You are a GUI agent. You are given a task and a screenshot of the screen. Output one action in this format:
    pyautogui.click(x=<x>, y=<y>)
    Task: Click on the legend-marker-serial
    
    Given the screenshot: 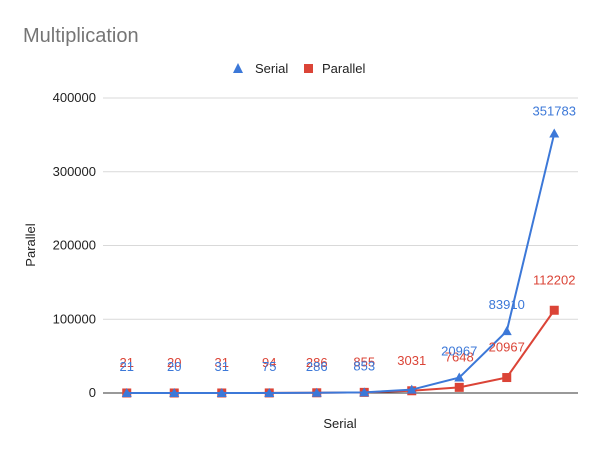 What is the action you would take?
    pyautogui.click(x=238, y=68)
    